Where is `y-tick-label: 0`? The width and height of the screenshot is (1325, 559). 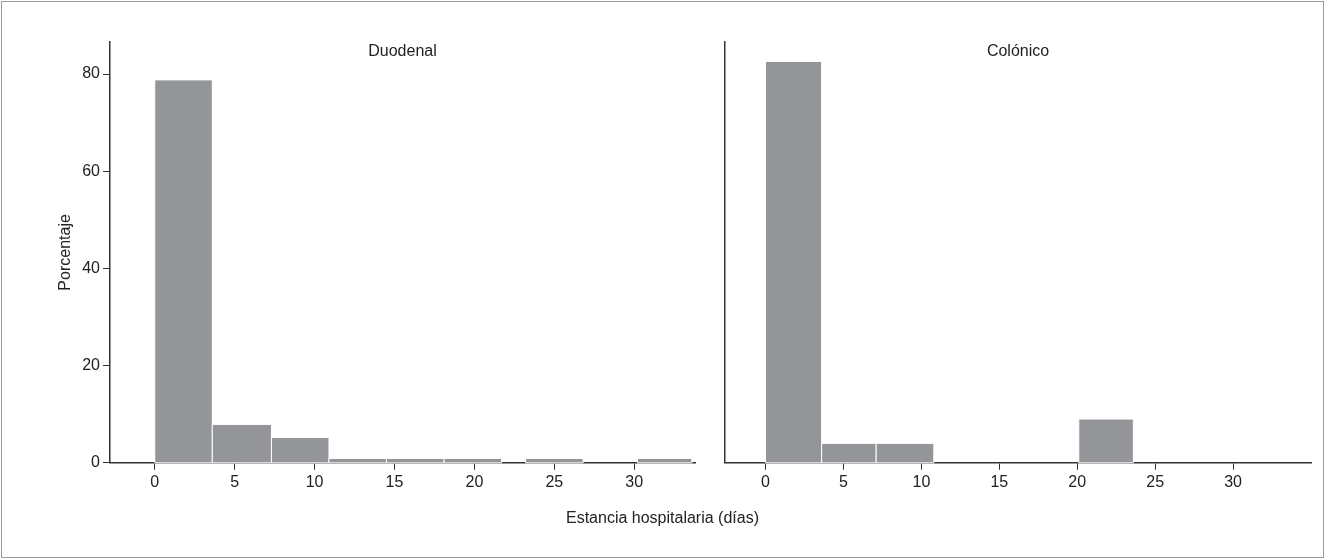
y-tick-label: 0 is located at coordinates (96, 462).